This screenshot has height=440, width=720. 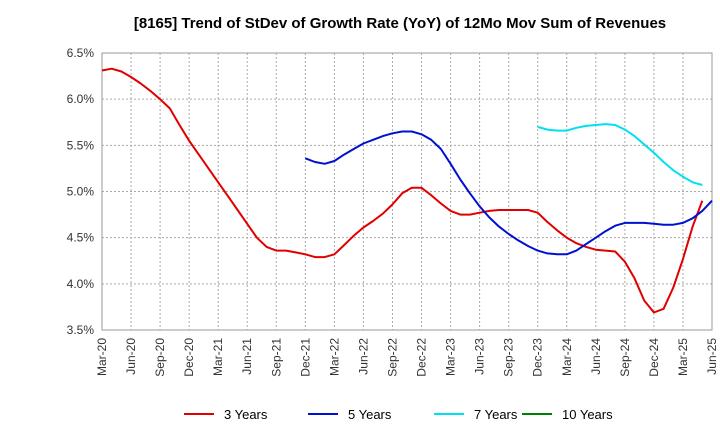 What do you see at coordinates (683, 357) in the screenshot?
I see `x-tick-label: Mar-25` at bounding box center [683, 357].